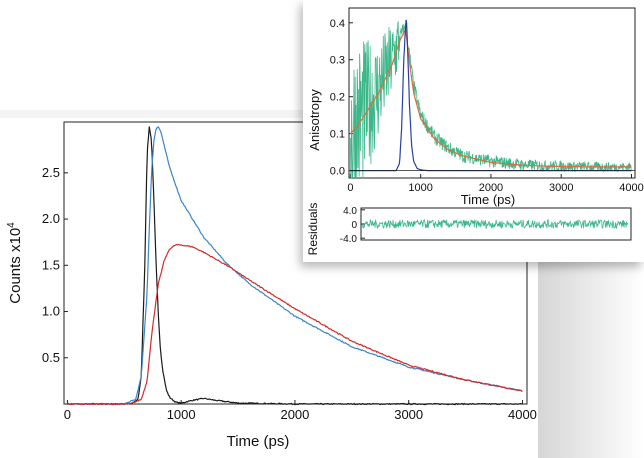 This screenshot has height=458, width=644. What do you see at coordinates (51, 218) in the screenshot?
I see `y-tick-label: 2.0` at bounding box center [51, 218].